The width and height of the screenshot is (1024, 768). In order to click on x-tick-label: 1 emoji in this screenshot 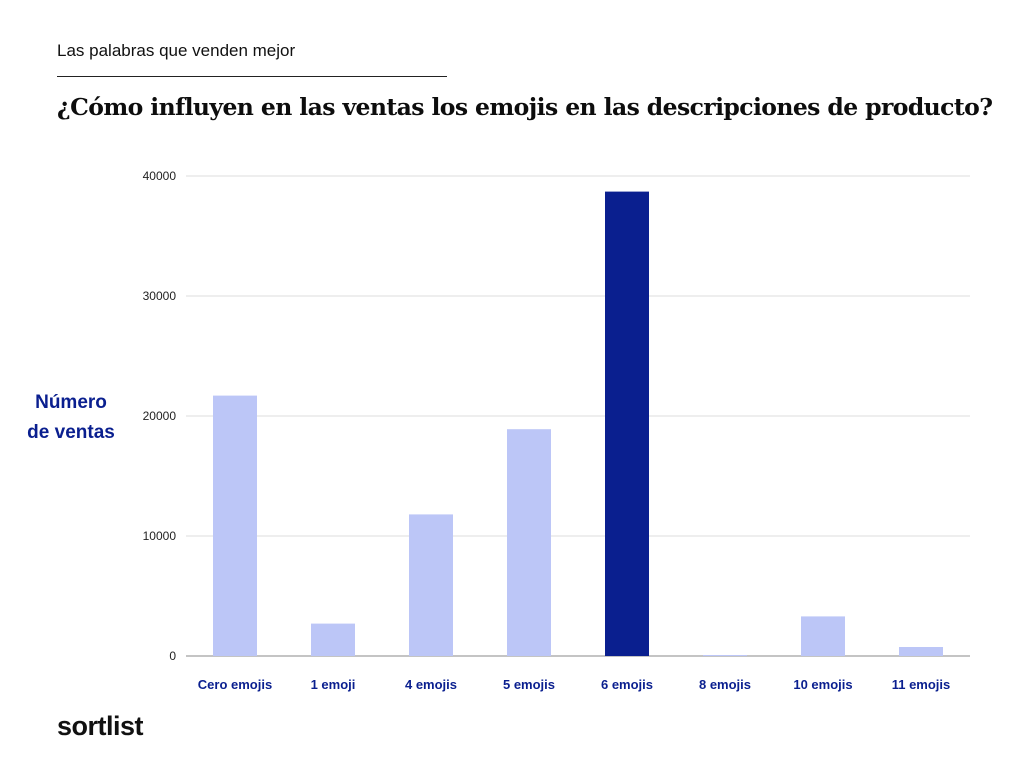, I will do `click(333, 684)`.